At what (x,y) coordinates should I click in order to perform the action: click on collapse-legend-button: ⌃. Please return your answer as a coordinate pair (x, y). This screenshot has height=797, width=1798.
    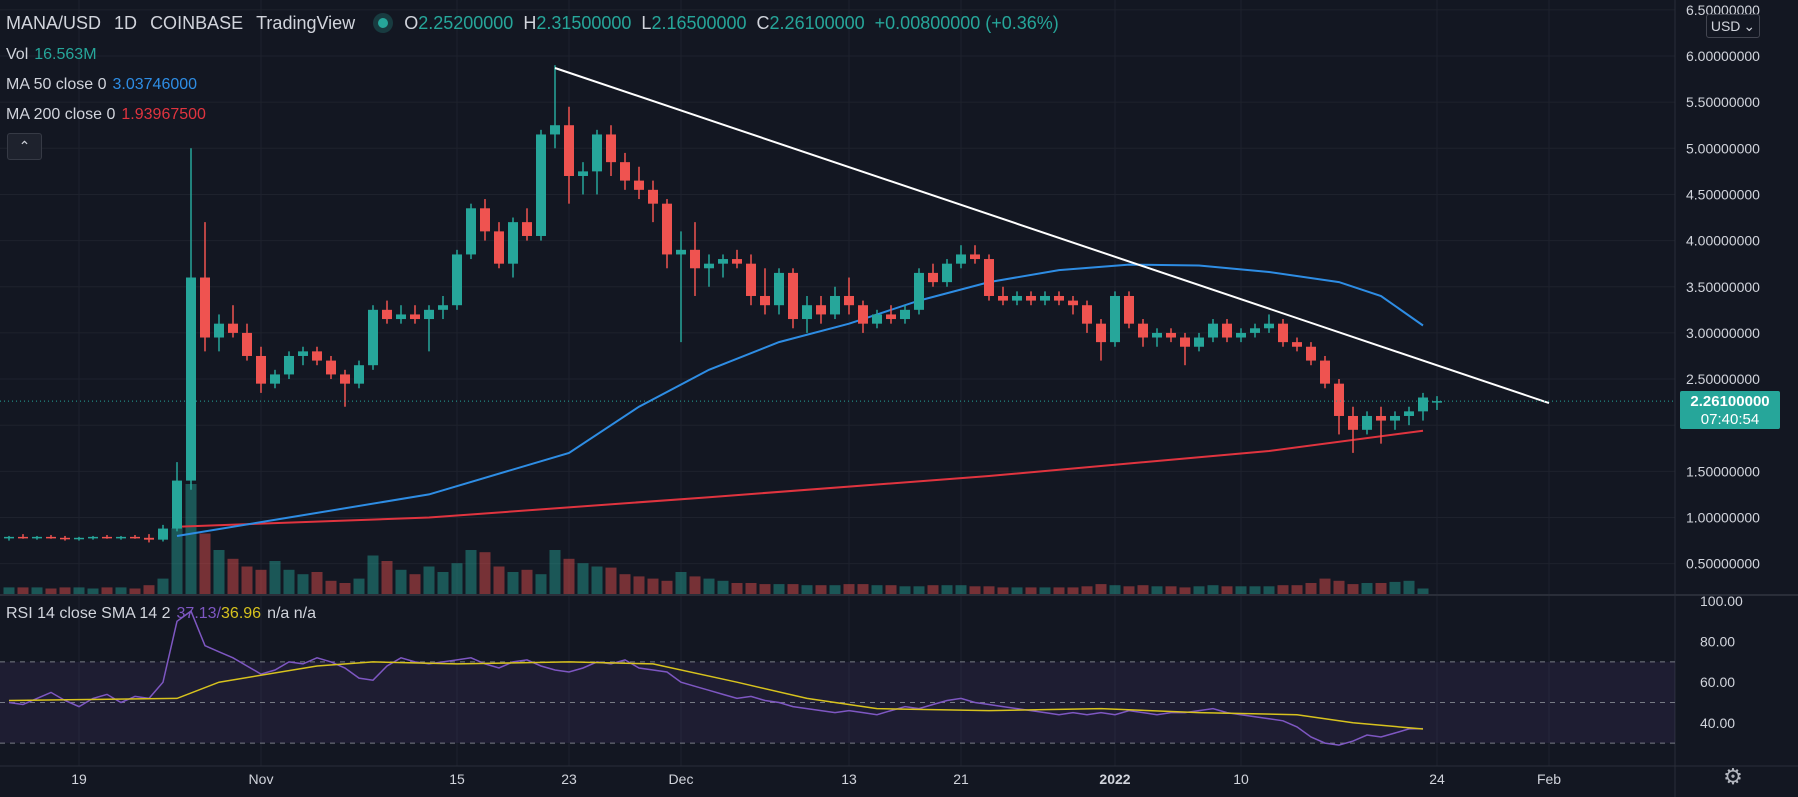
    Looking at the image, I should click on (24, 146).